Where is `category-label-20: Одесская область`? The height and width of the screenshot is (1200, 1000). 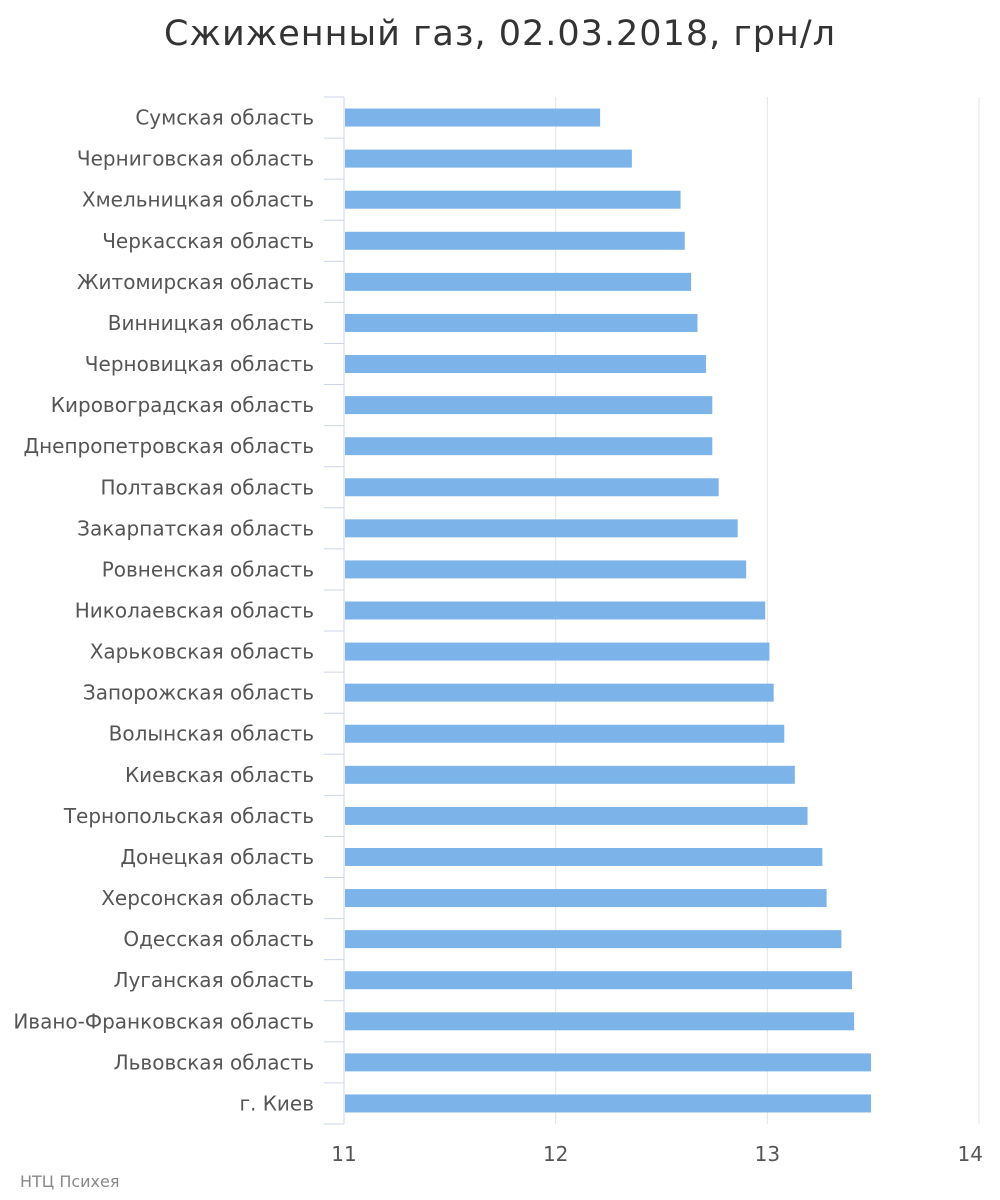
category-label-20: Одесская область is located at coordinates (218, 939).